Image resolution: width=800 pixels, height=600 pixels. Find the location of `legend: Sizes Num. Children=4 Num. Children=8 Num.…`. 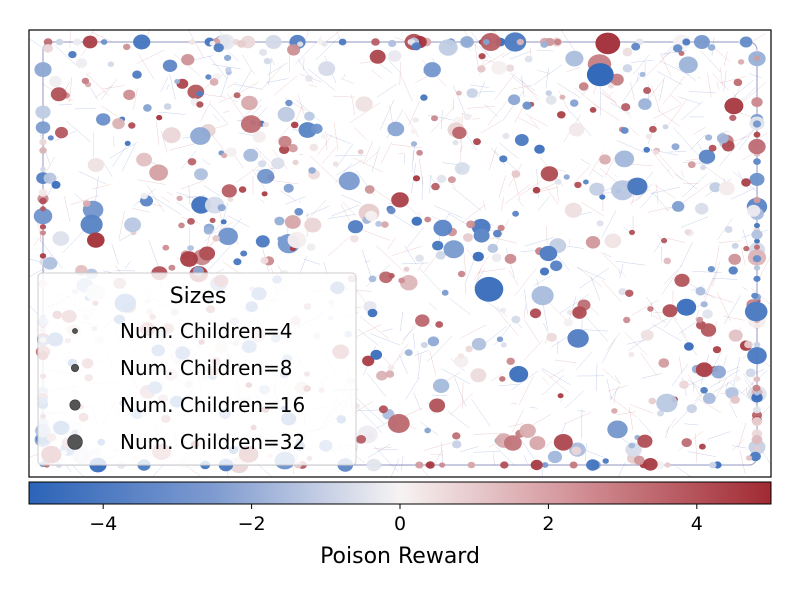

legend: Sizes Num. Children=4 Num. Children=8 Num.… is located at coordinates (197, 369).